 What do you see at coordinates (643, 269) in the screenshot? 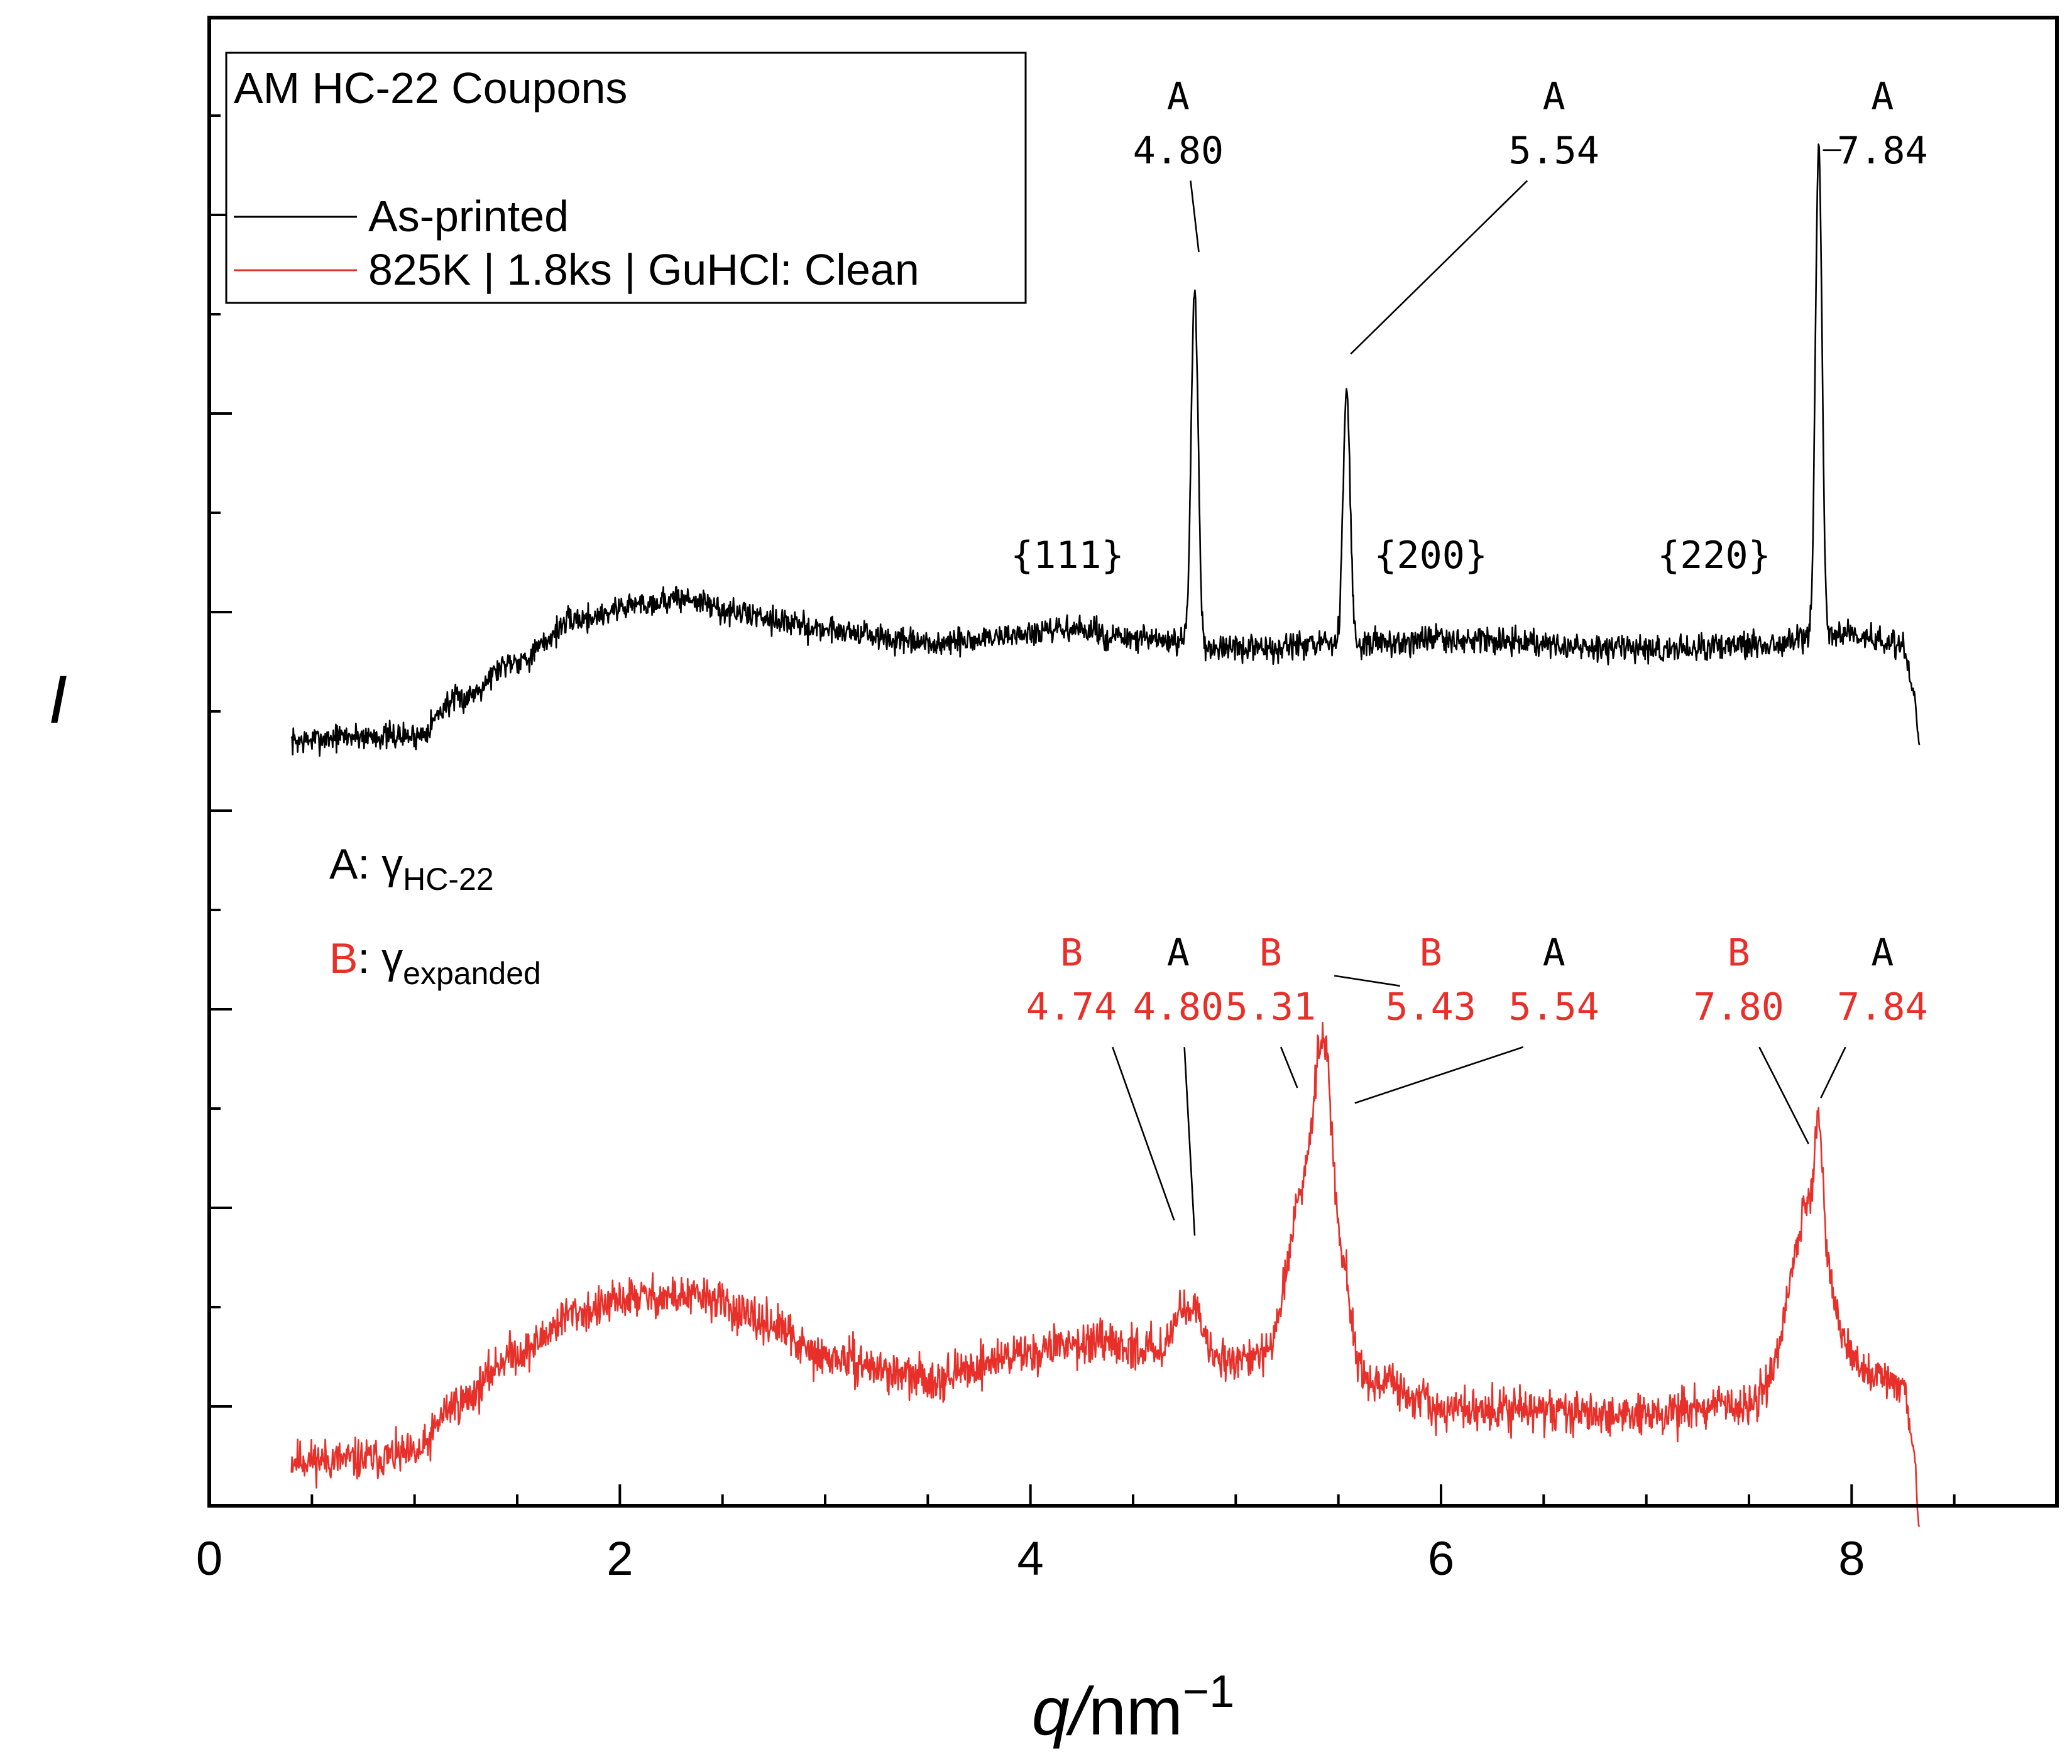
I see `legend-label-heat-treated: 825K | 1.8ks | GuHCl: Clean` at bounding box center [643, 269].